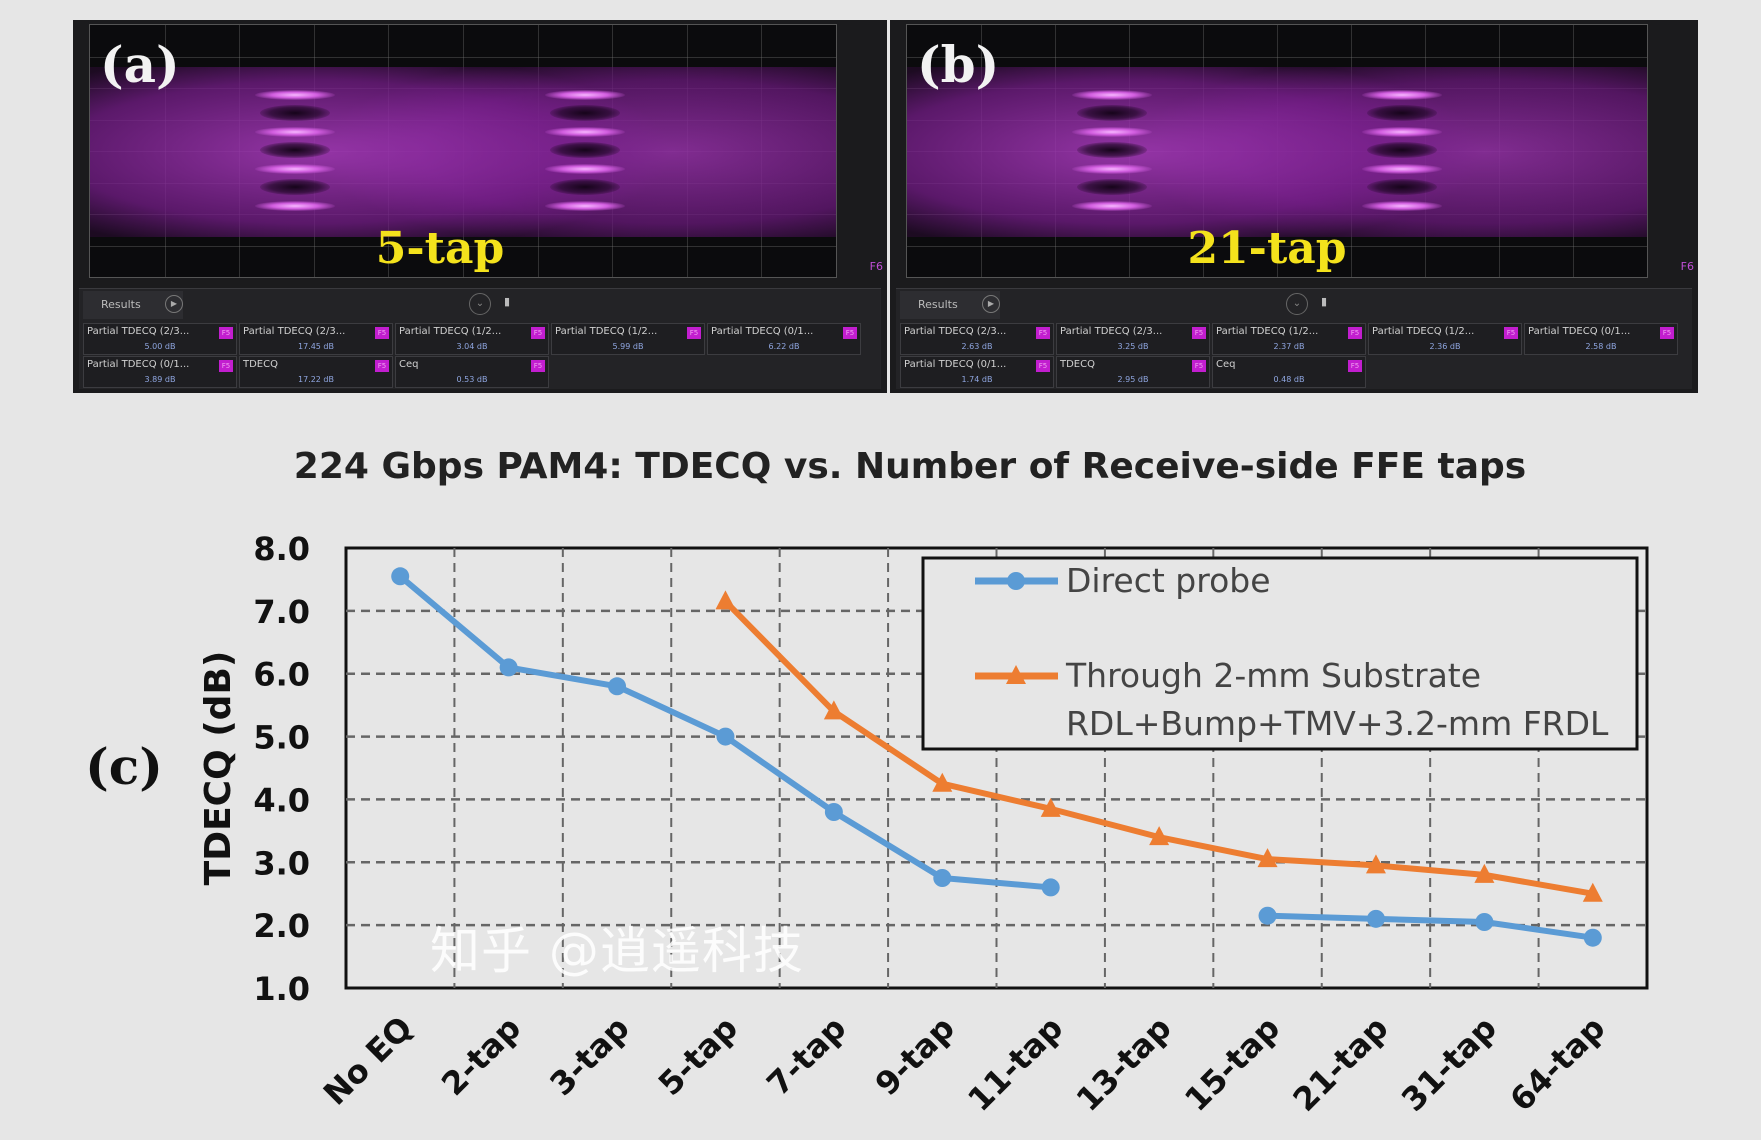 The height and width of the screenshot is (1140, 1761). Describe the element at coordinates (977, 372) in the screenshot. I see `result-cell: Partial TDECQ (0/1... F5 1.74 dB` at that location.